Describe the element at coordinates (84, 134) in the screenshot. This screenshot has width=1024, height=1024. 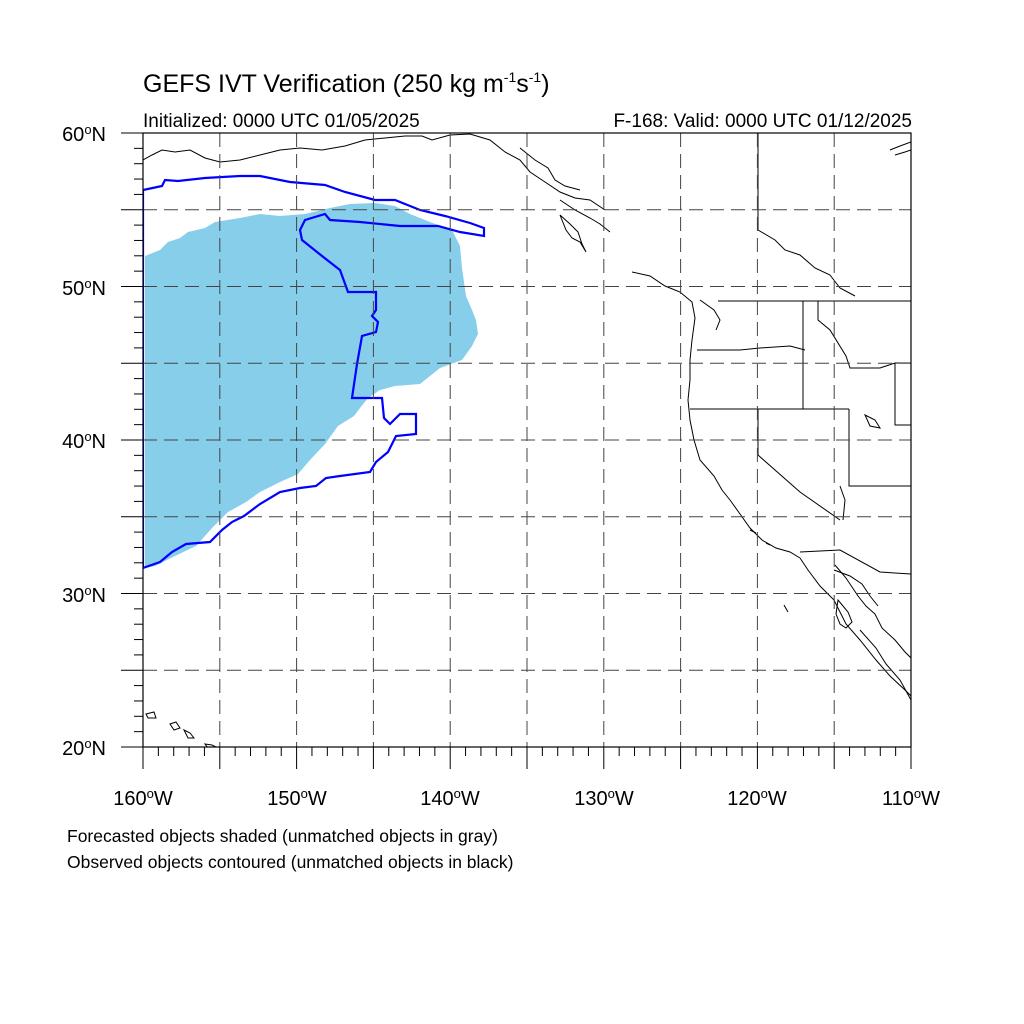
I see `lat-label-60: 60oN` at that location.